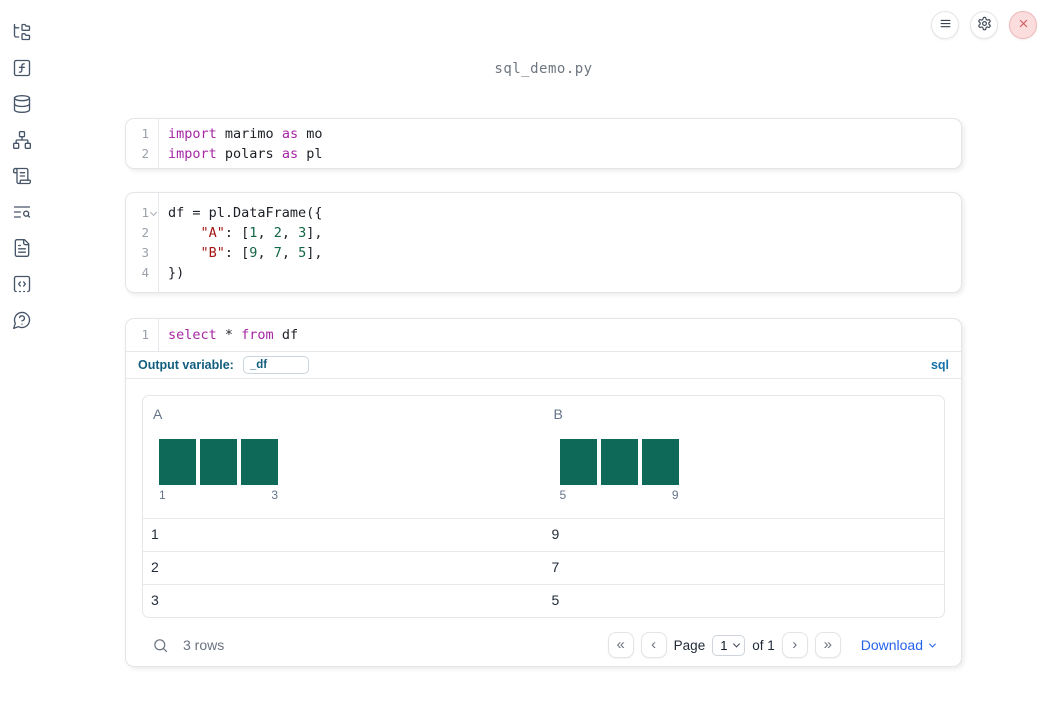  What do you see at coordinates (155, 567) in the screenshot?
I see `table-cell: 2` at bounding box center [155, 567].